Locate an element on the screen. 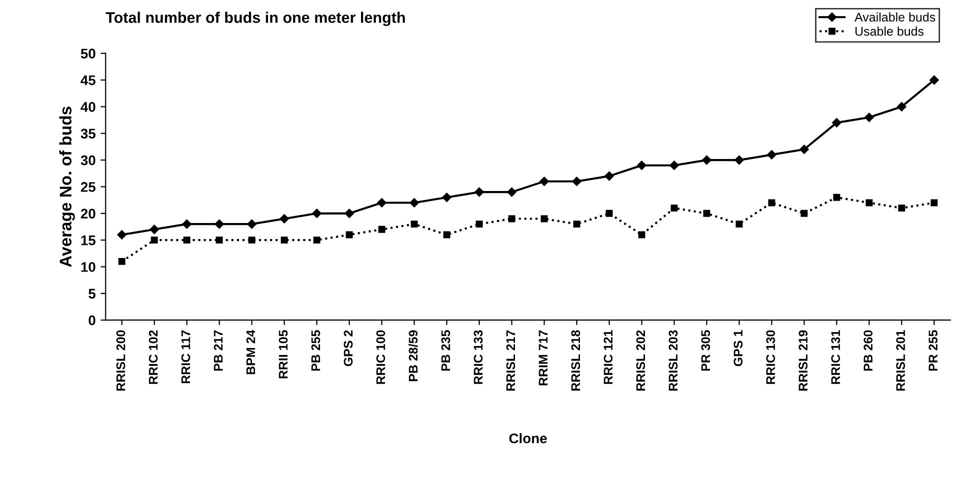 This screenshot has width=960, height=485. x-tick-label: RRISL 202 is located at coordinates (641, 360).